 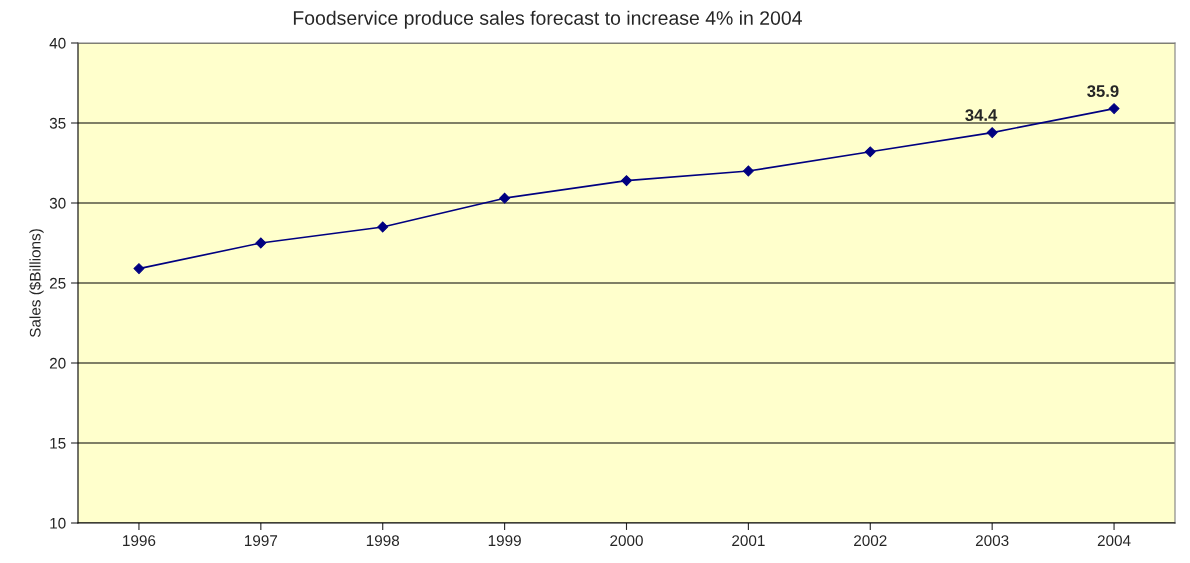 What do you see at coordinates (870, 541) in the screenshot?
I see `x-tick-label: 2002` at bounding box center [870, 541].